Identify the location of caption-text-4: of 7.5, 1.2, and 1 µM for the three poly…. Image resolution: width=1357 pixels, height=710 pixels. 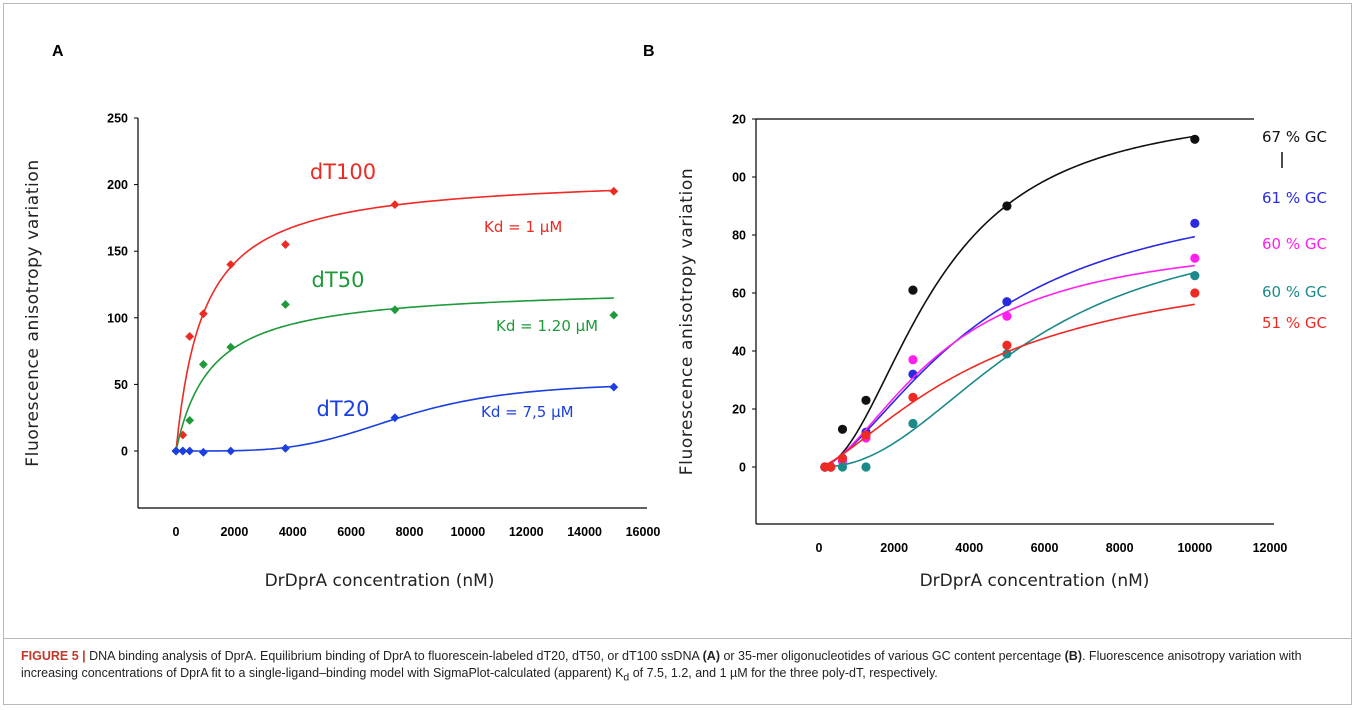
(783, 673).